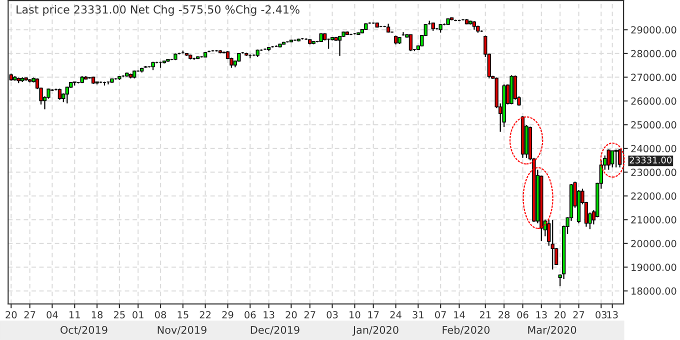  Describe the element at coordinates (653, 196) in the screenshot. I see `y-tick-label: 22000.00` at that location.